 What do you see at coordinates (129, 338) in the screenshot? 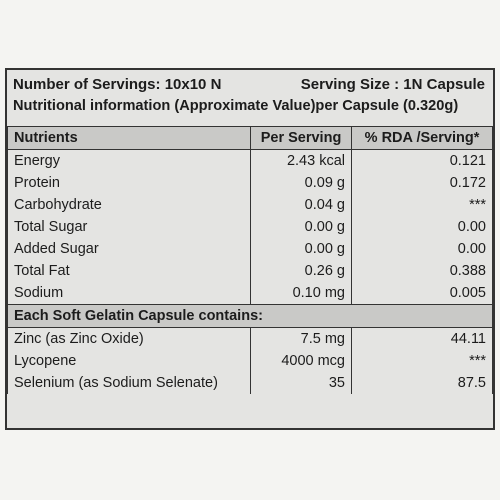
I see `cell: Zinc (as Zinc Oxide)` at bounding box center [129, 338].